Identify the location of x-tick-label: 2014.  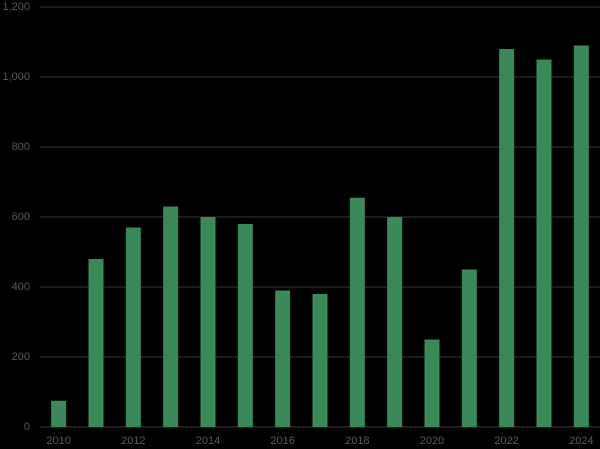
(208, 441).